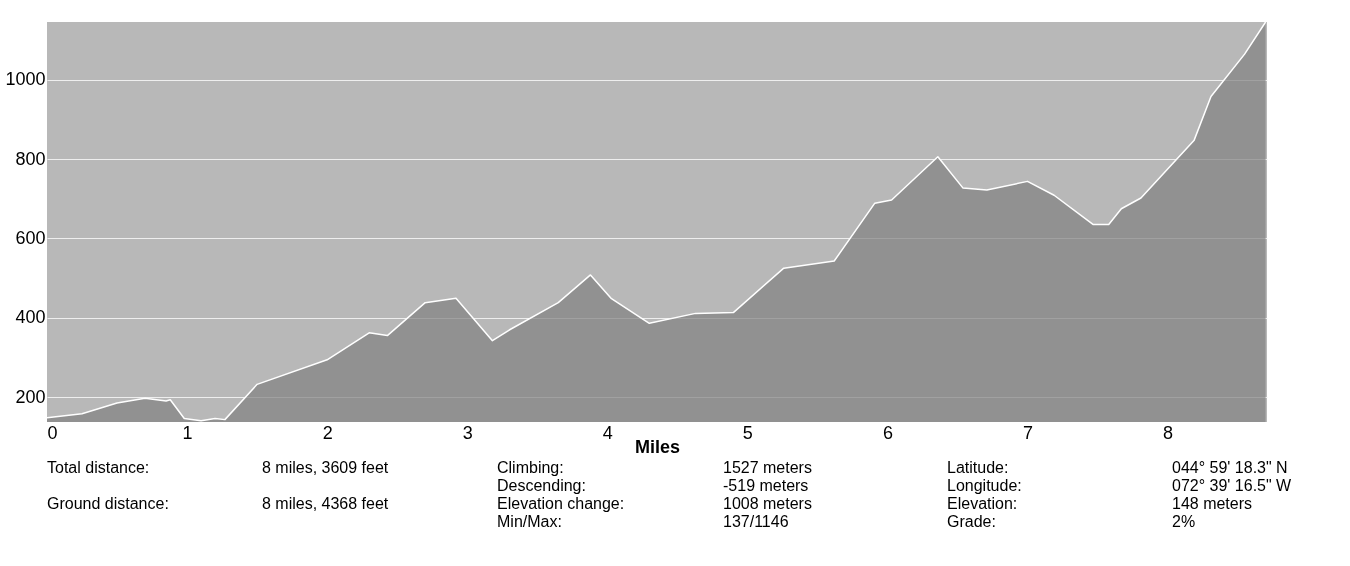 This screenshot has height=566, width=1350. Describe the element at coordinates (467, 432) in the screenshot. I see `x-tick-label: 3` at that location.